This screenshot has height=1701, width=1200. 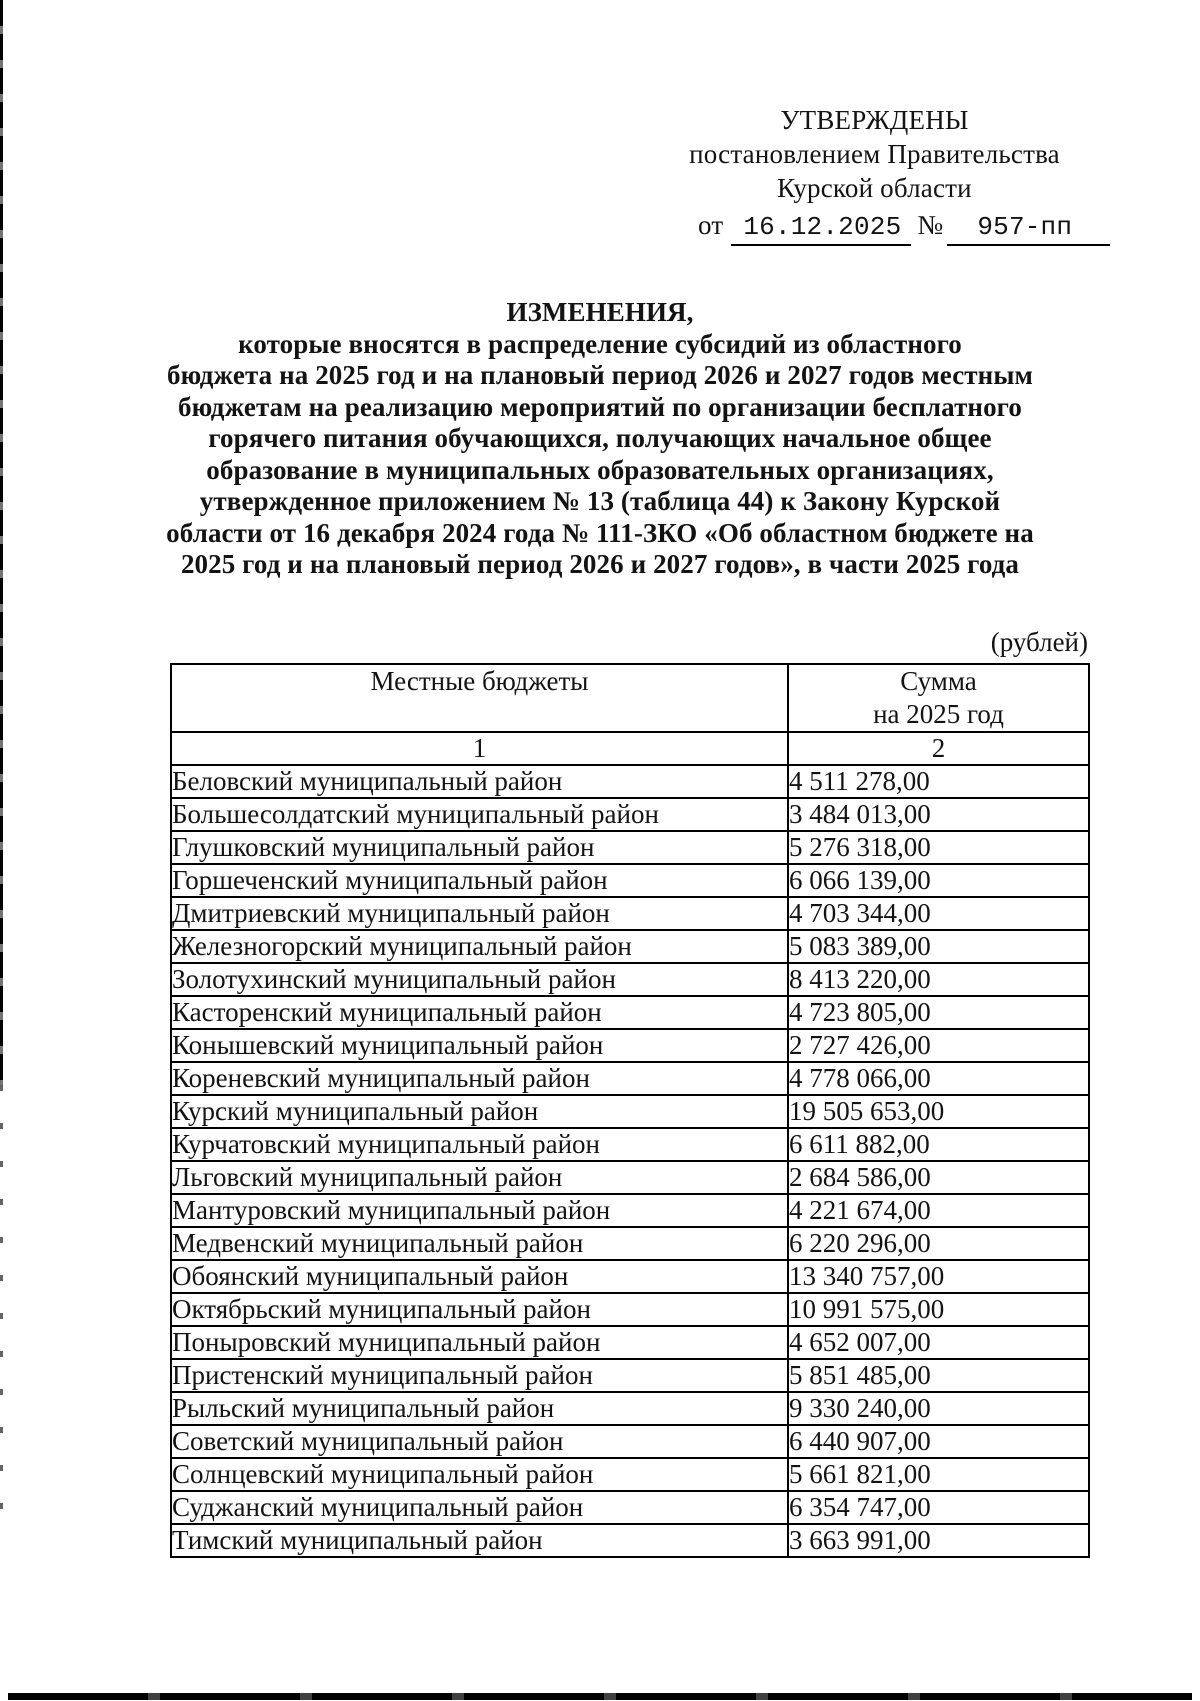 What do you see at coordinates (479, 1342) in the screenshot?
I see `budget-name-cell: Поныровский муниципальный район` at bounding box center [479, 1342].